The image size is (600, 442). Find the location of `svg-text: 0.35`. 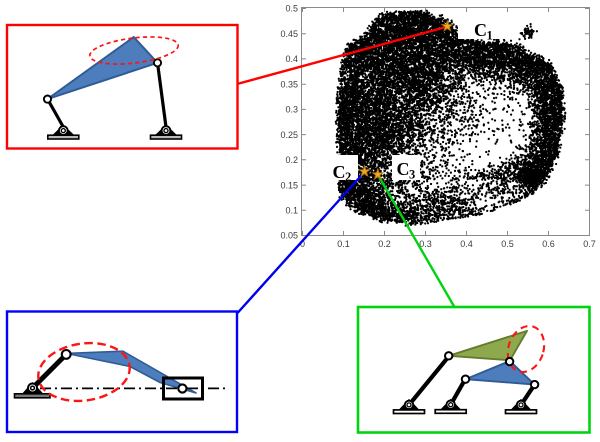

svg-text: 0.35 is located at coordinates (289, 84).